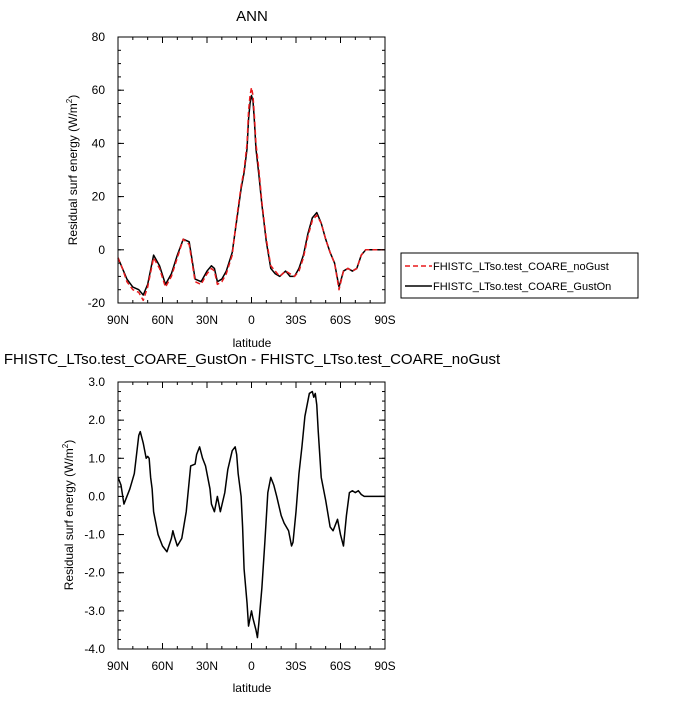 The image size is (683, 702). What do you see at coordinates (340, 320) in the screenshot?
I see `top-chart-x-tick-label: 60S` at bounding box center [340, 320].